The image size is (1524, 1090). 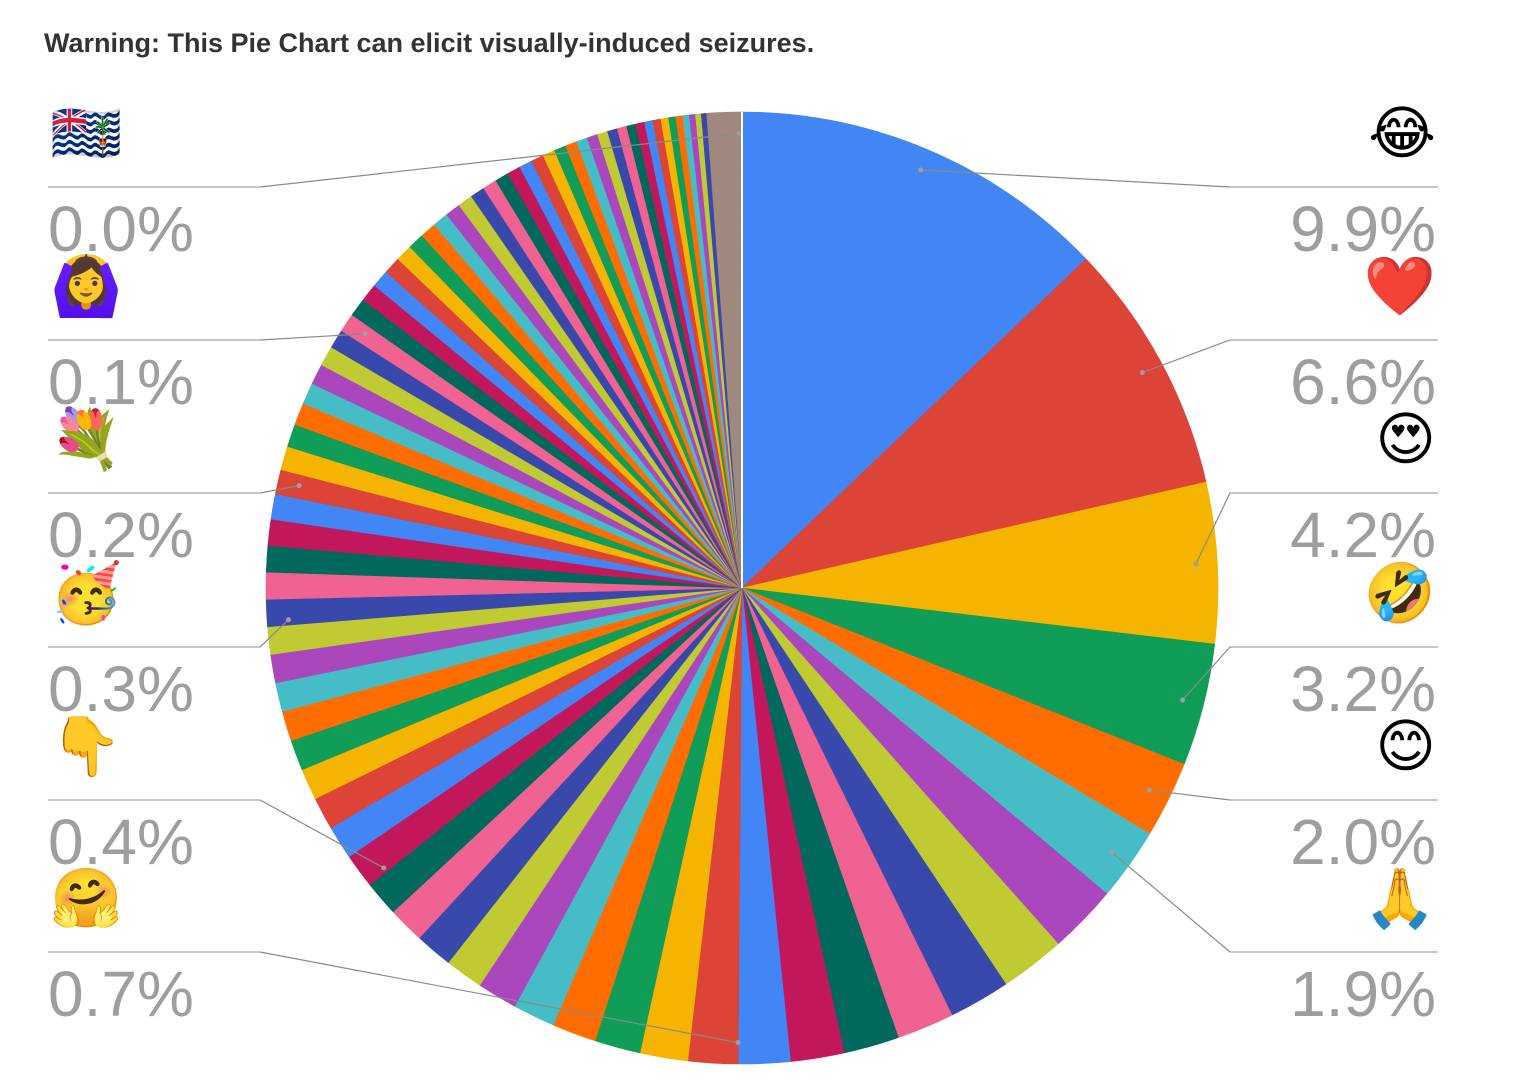 What do you see at coordinates (1273, 939) in the screenshot?
I see `callout-right-6: 🙏 1.9%` at bounding box center [1273, 939].